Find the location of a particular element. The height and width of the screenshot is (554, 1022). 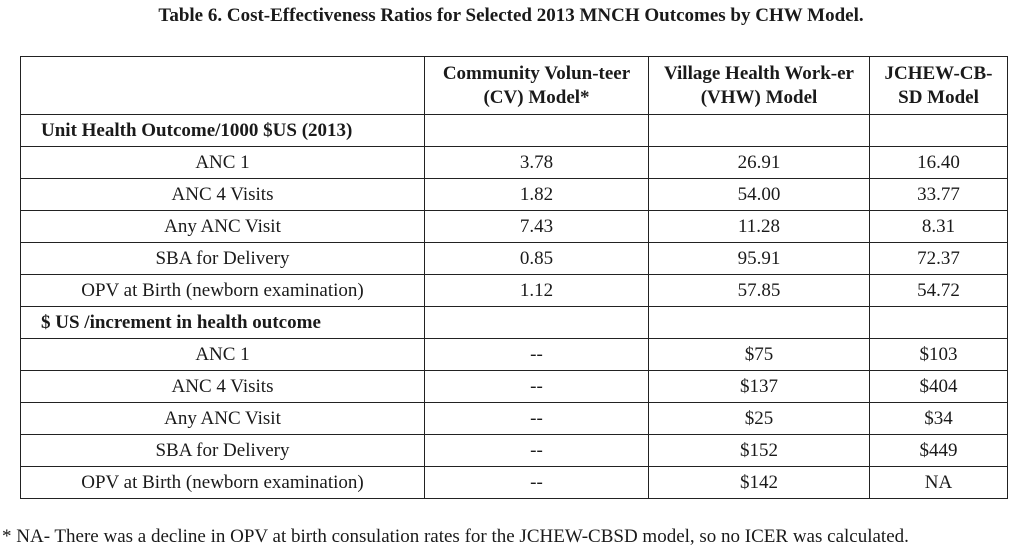

vhw-model-cell: $152 is located at coordinates (759, 450).